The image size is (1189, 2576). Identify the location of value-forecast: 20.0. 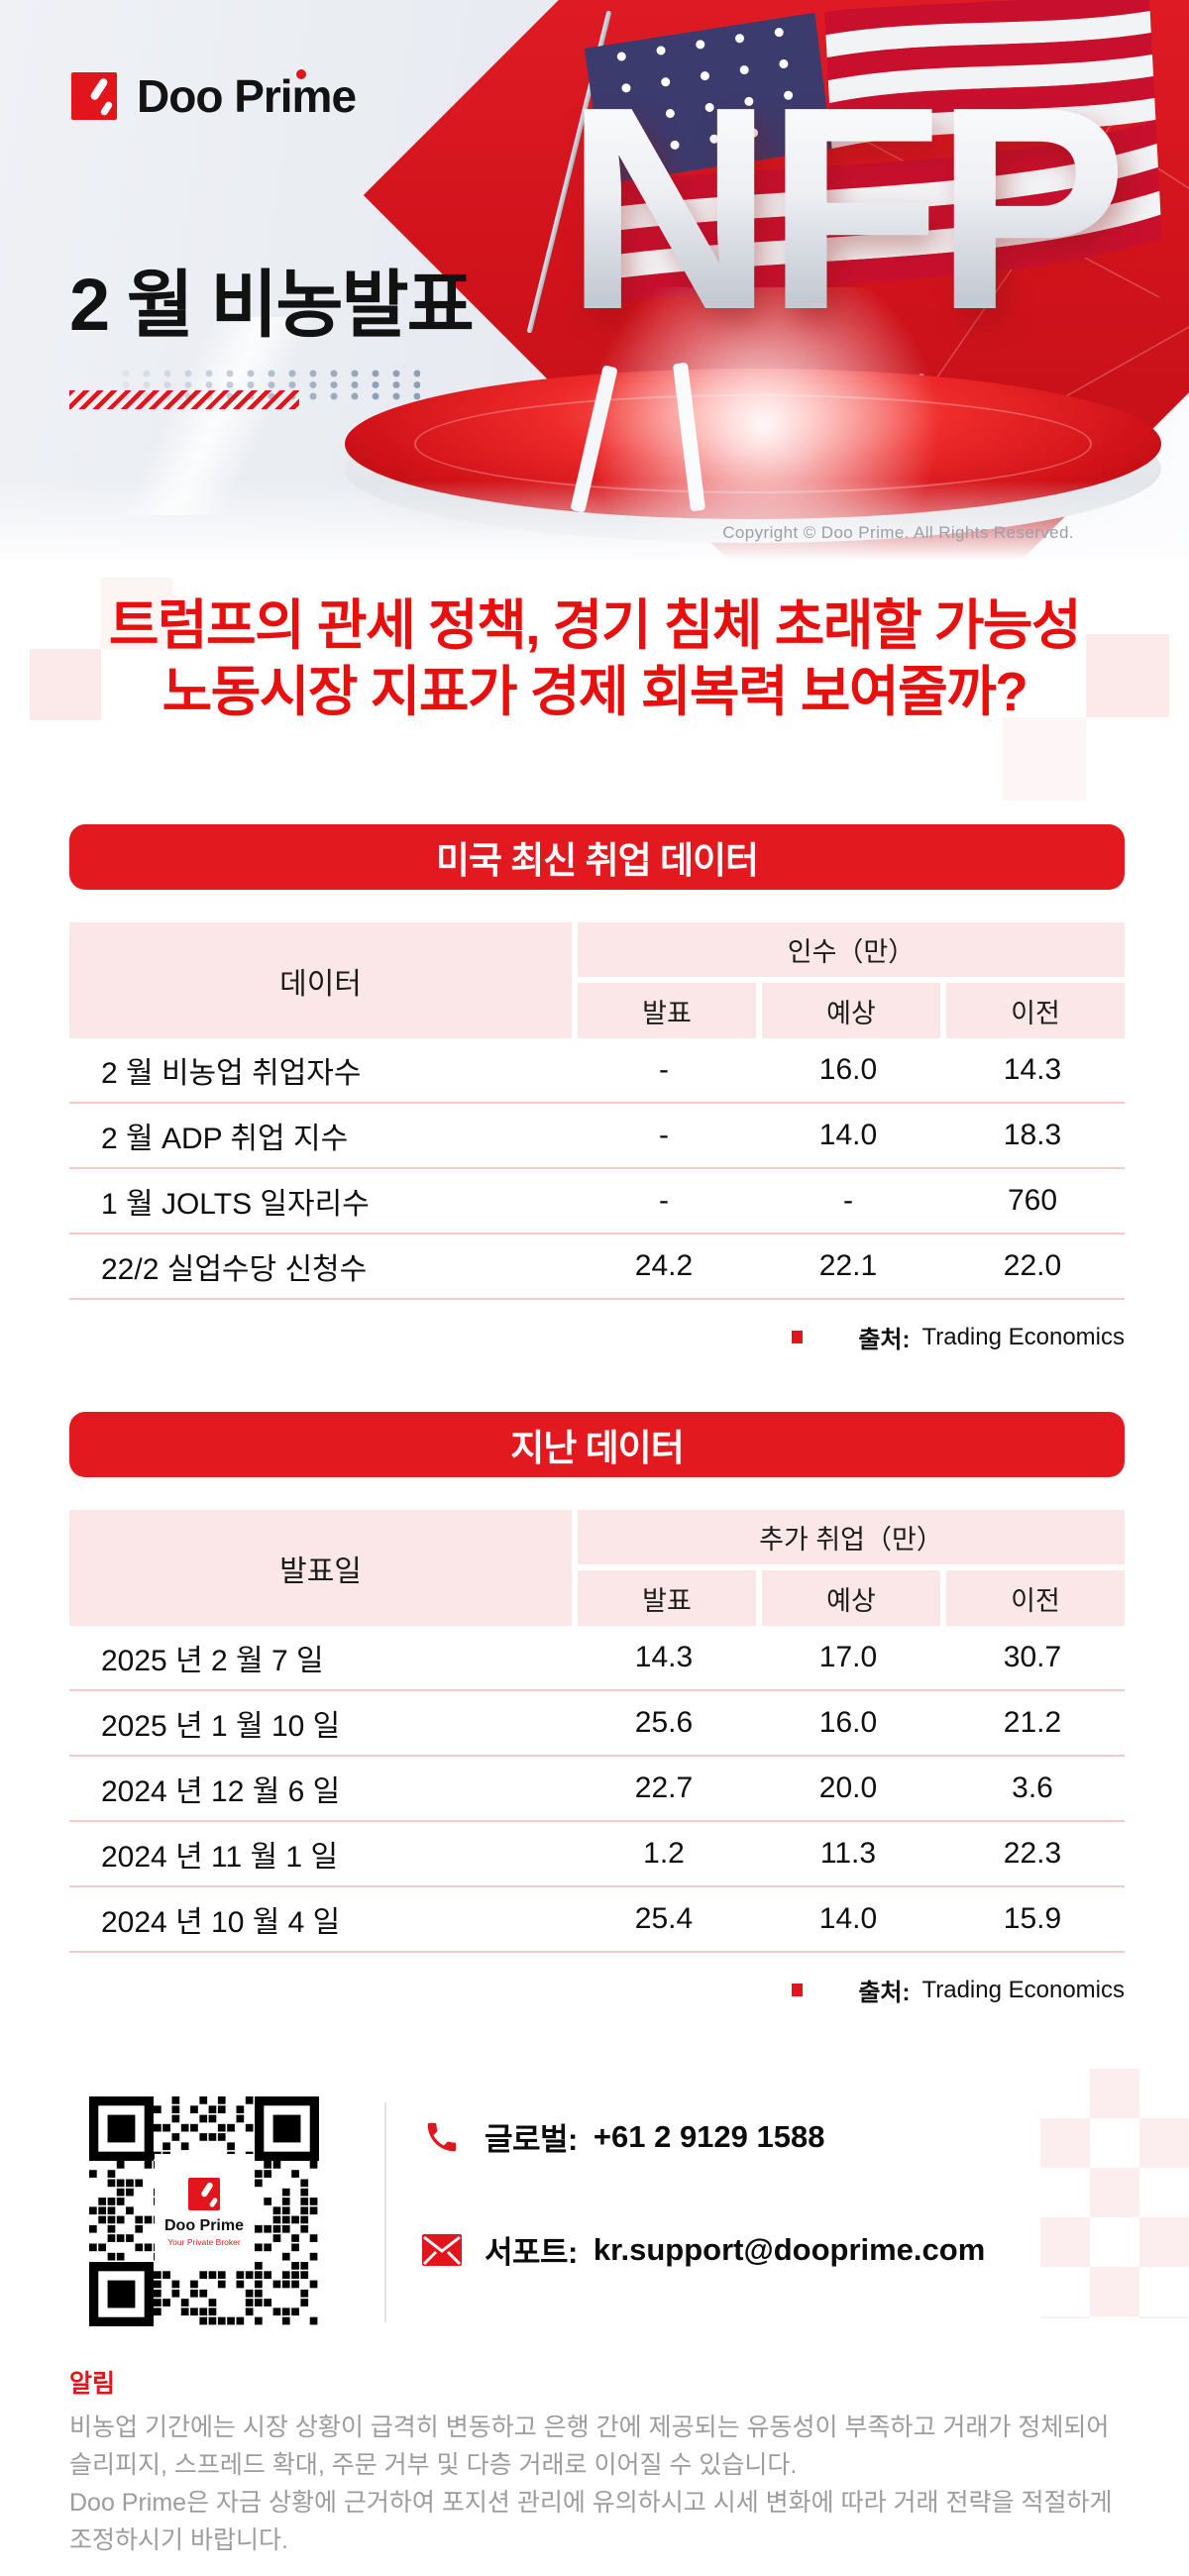
(848, 1787).